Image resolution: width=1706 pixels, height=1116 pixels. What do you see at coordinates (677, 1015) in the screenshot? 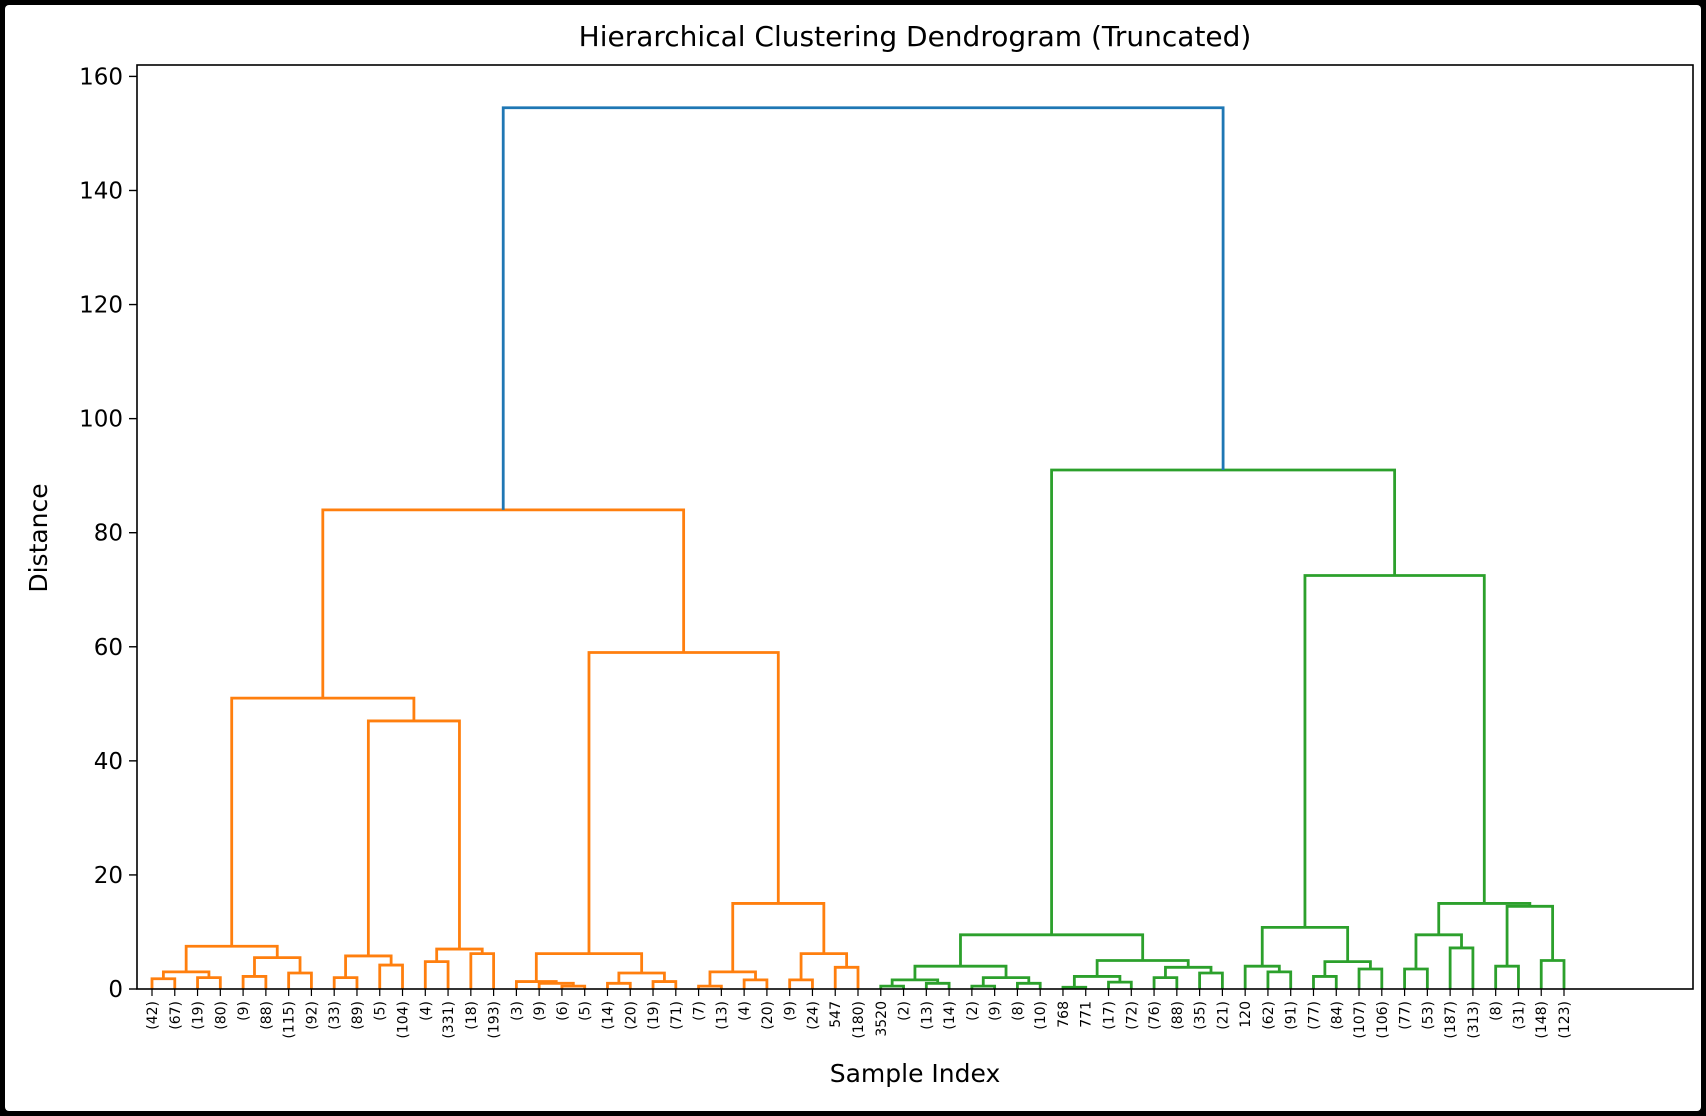
I see `leaf-label: (71)` at bounding box center [677, 1015].